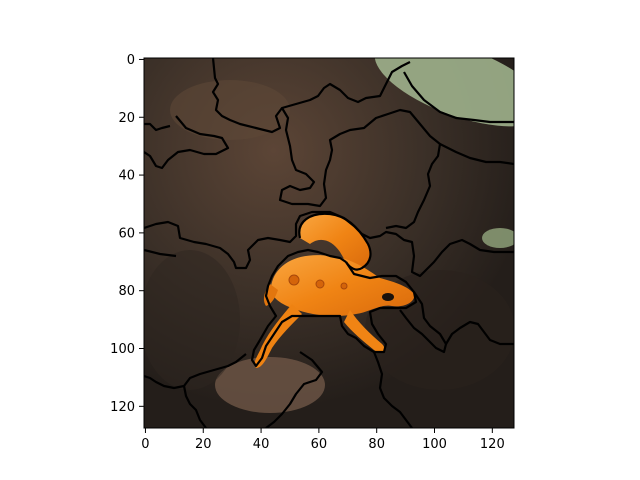 The width and height of the screenshot is (640, 480). Describe the element at coordinates (122, 349) in the screenshot. I see `y-tick-label: 100` at that location.